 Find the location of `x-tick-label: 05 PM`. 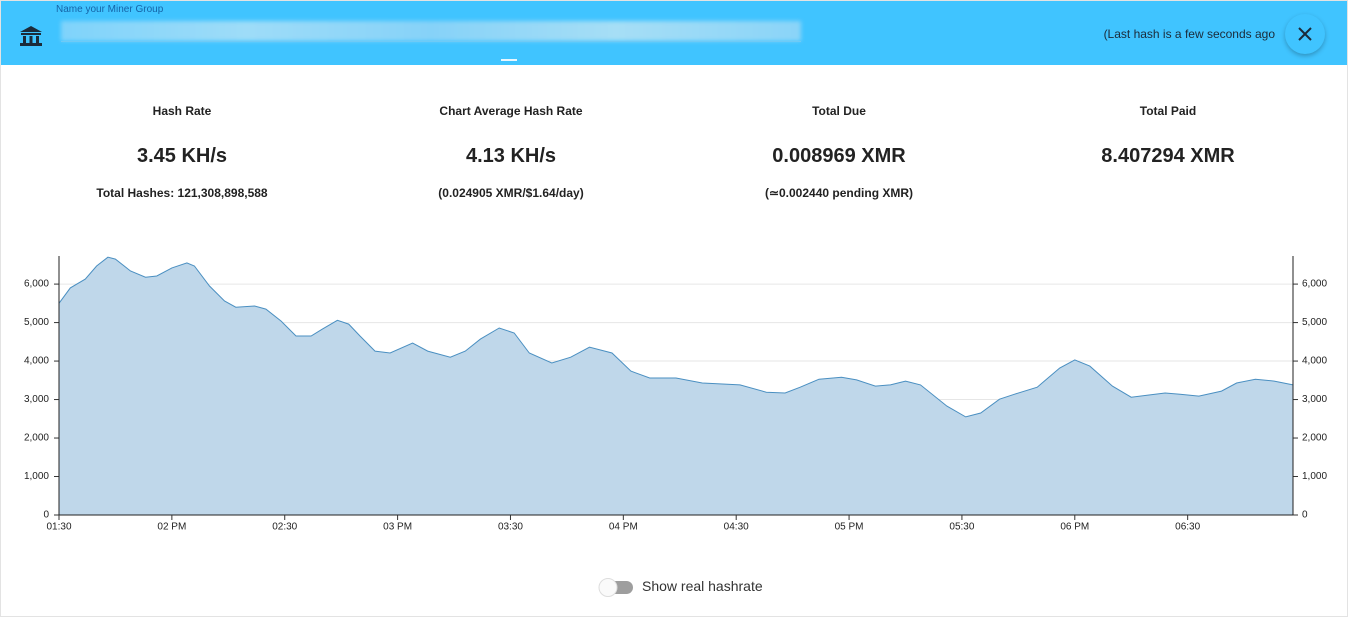

x-tick-label: 05 PM is located at coordinates (849, 527).